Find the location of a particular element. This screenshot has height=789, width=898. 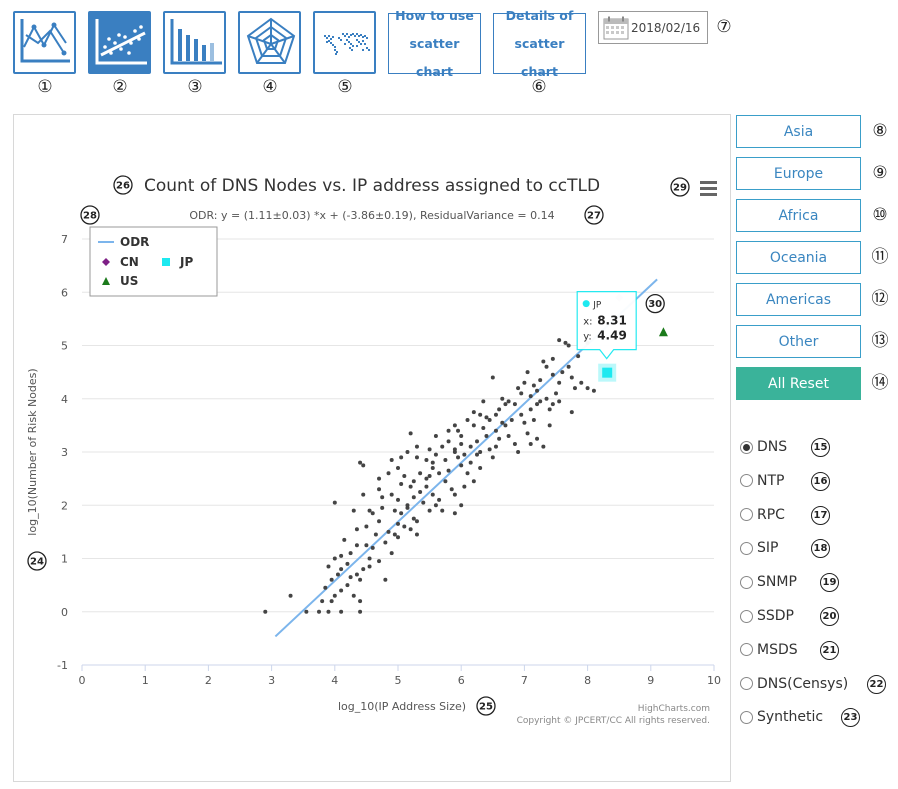

world-map-icon is located at coordinates (345, 43).